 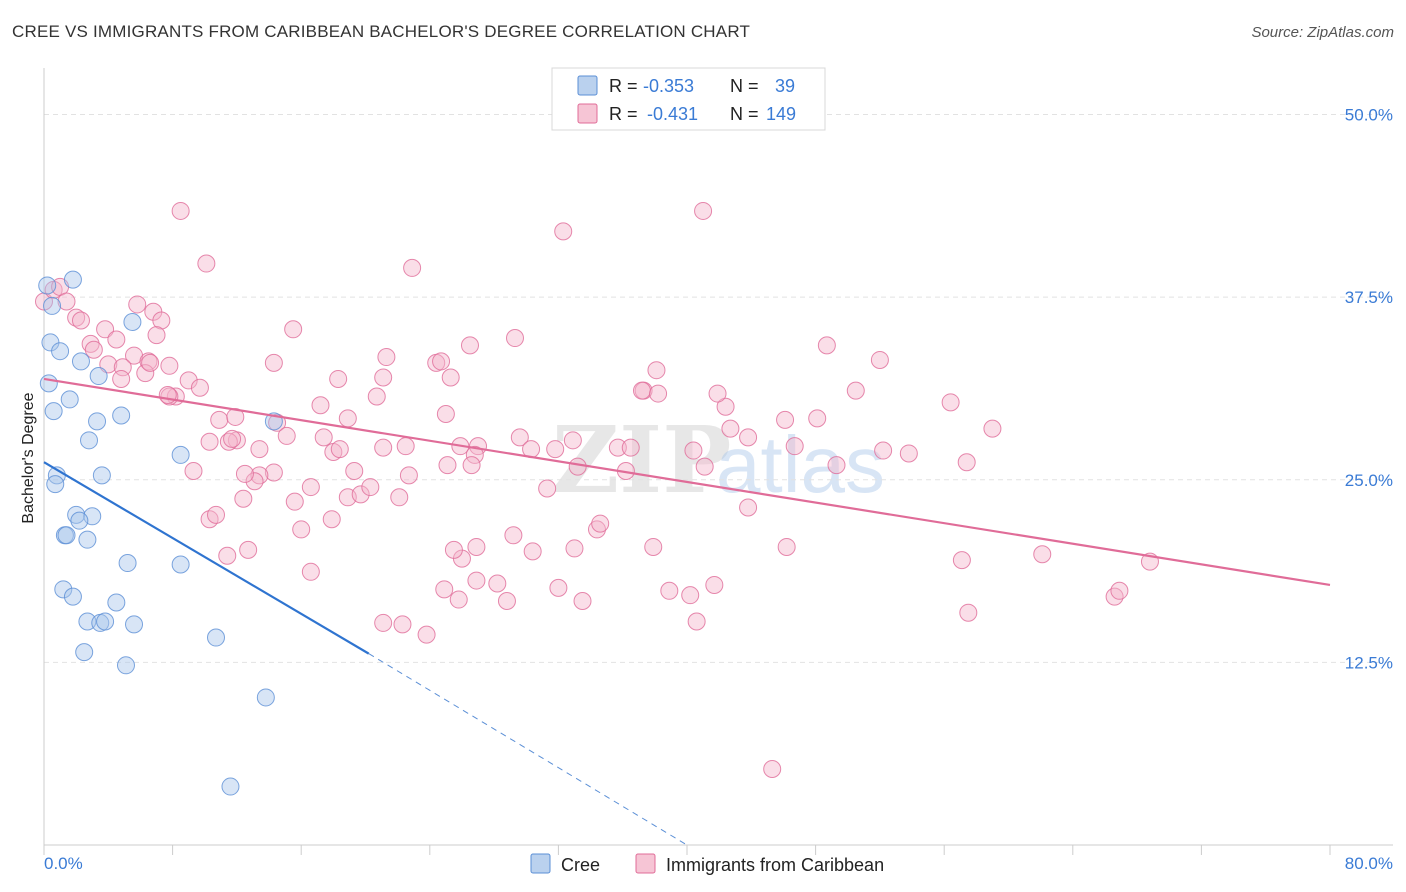 What do you see at coordinates (688, 99) in the screenshot?
I see `correlation-legend: R = -0.353 N = 39 R = -0.431 N = 149` at bounding box center [688, 99].